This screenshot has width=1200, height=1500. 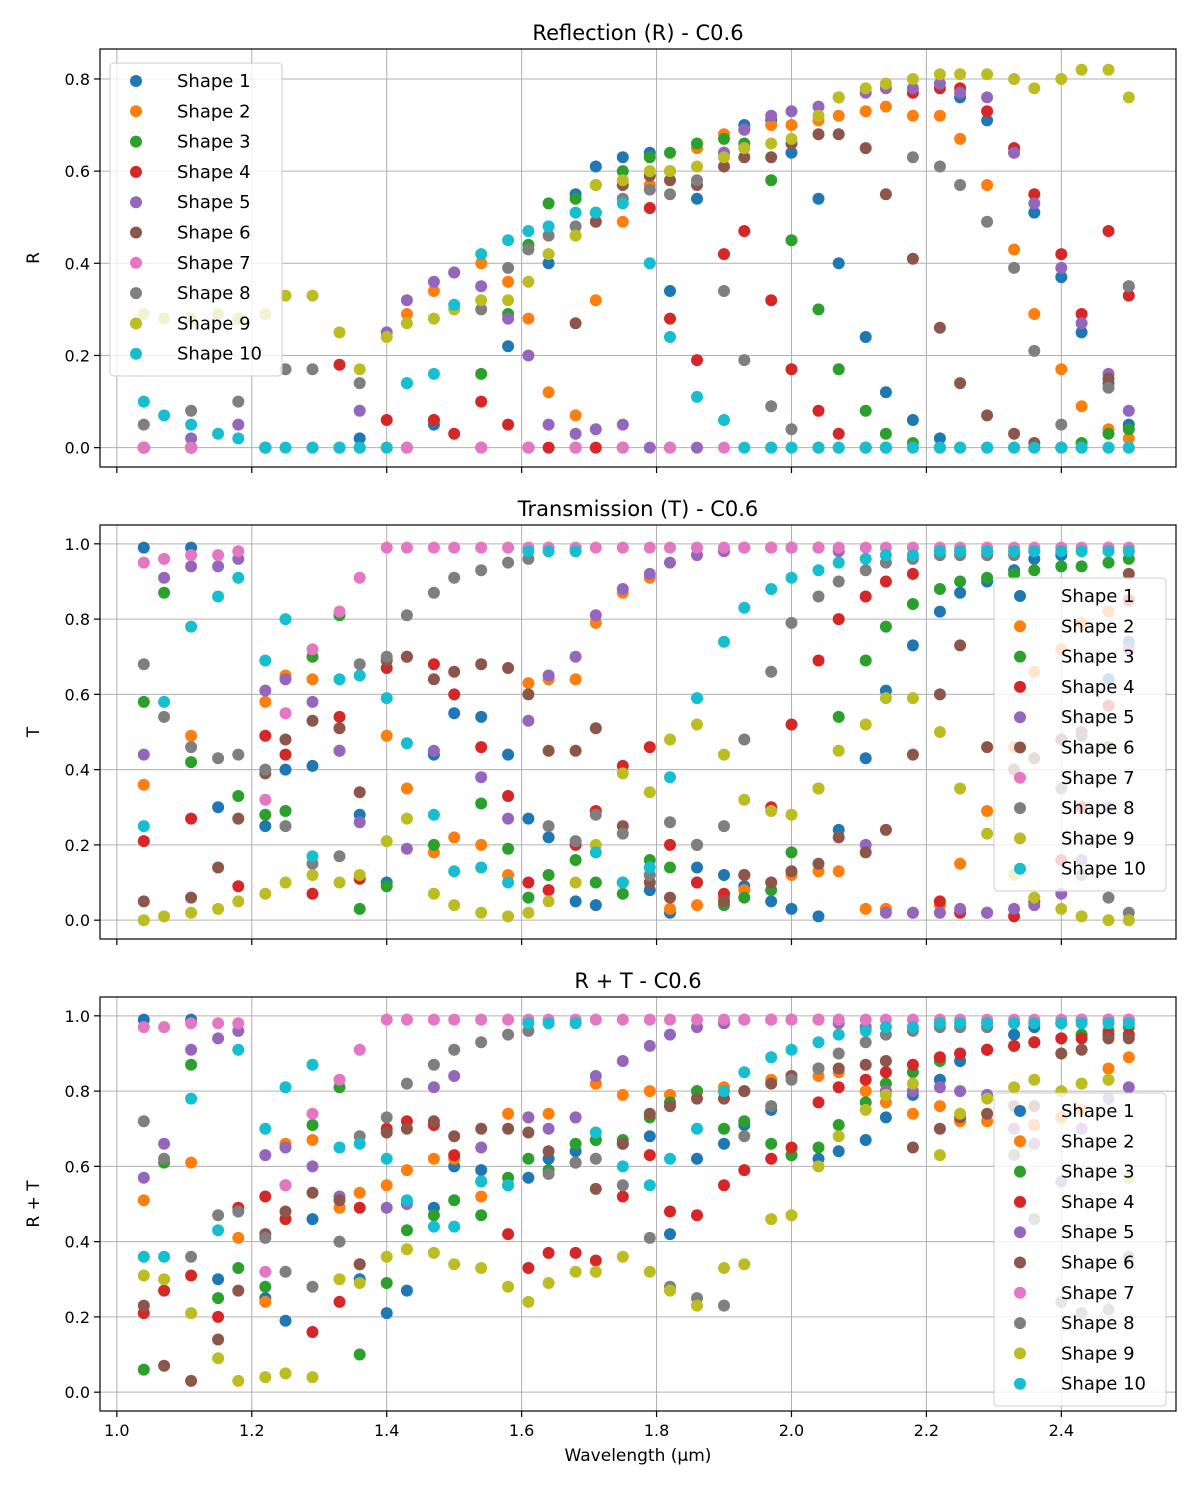 What do you see at coordinates (1098, 626) in the screenshot?
I see `legend-label: Shape 2` at bounding box center [1098, 626].